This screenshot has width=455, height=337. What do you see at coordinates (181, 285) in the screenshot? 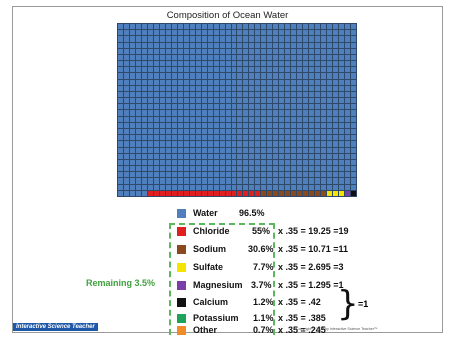
I see `magnesium-swatch` at bounding box center [181, 285].